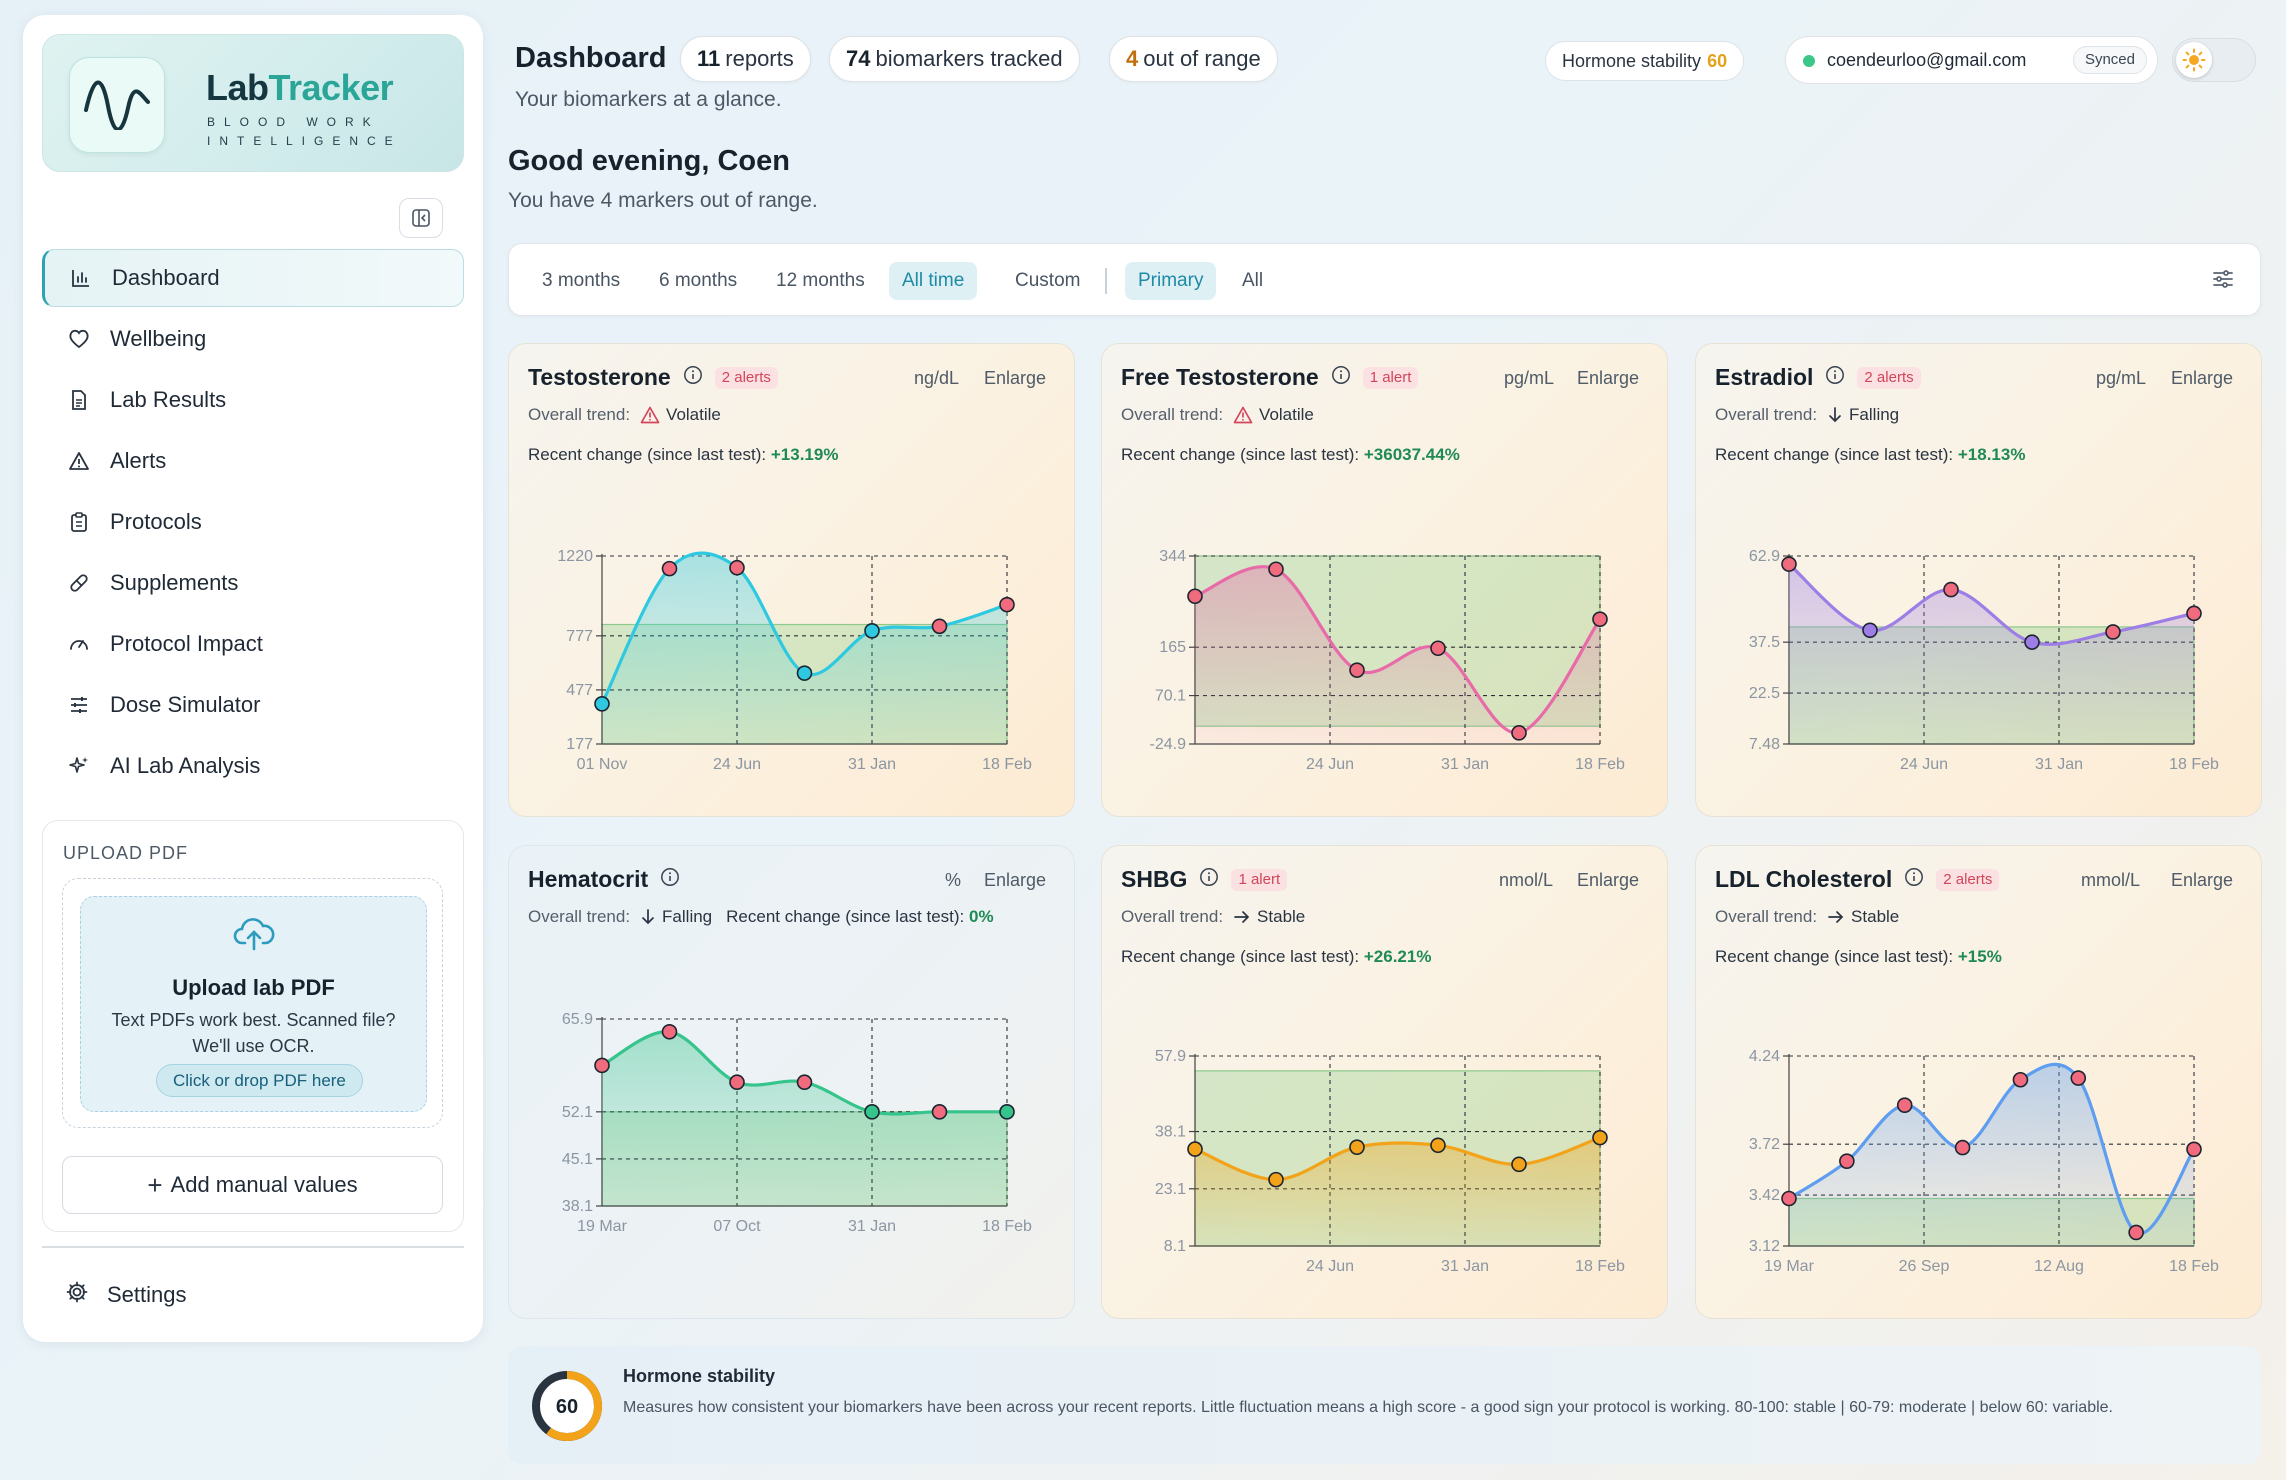 The height and width of the screenshot is (1480, 2286). What do you see at coordinates (709, 58) in the screenshot?
I see `reports-count: 11` at bounding box center [709, 58].